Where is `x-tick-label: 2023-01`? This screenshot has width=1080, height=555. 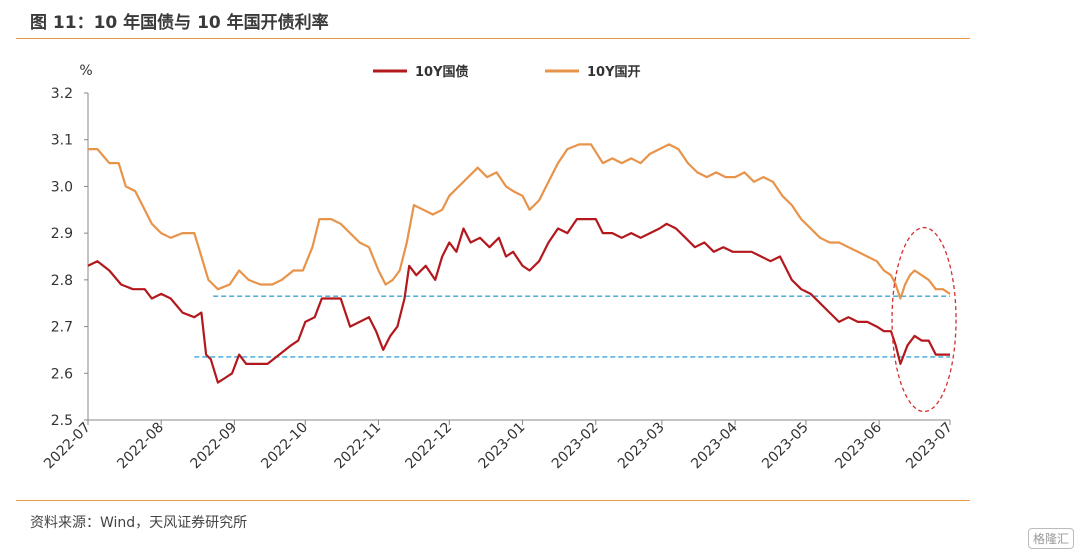
x-tick-label: 2023-01 is located at coordinates (502, 446).